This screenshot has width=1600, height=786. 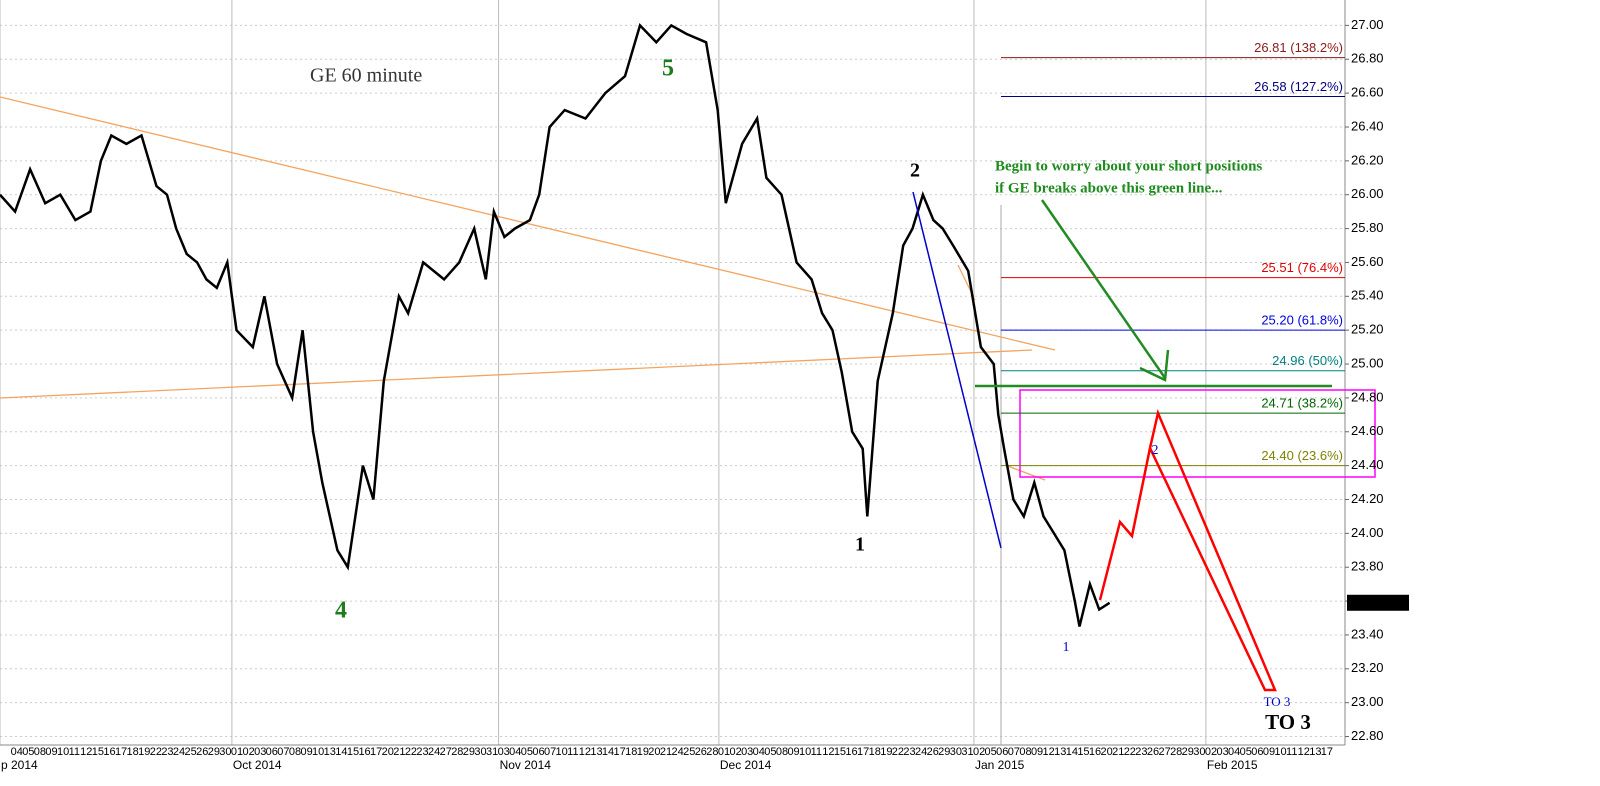 What do you see at coordinates (1288, 722) in the screenshot?
I see `target-label: TO 3` at bounding box center [1288, 722].